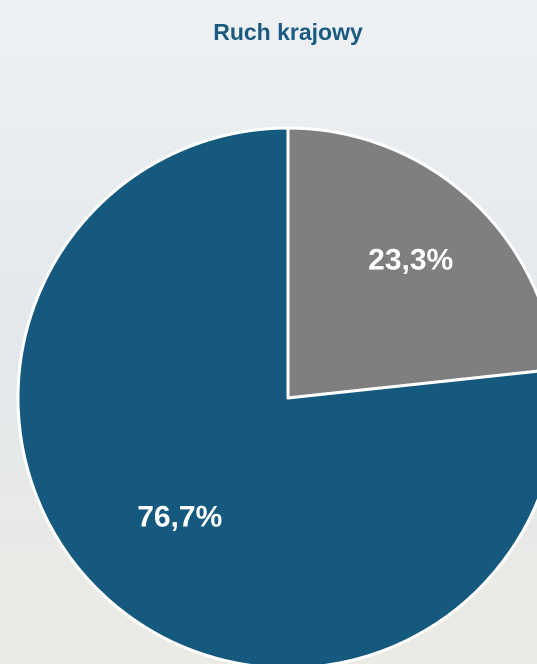 The height and width of the screenshot is (664, 537). What do you see at coordinates (410, 259) in the screenshot?
I see `data-label: 23,3%` at bounding box center [410, 259].